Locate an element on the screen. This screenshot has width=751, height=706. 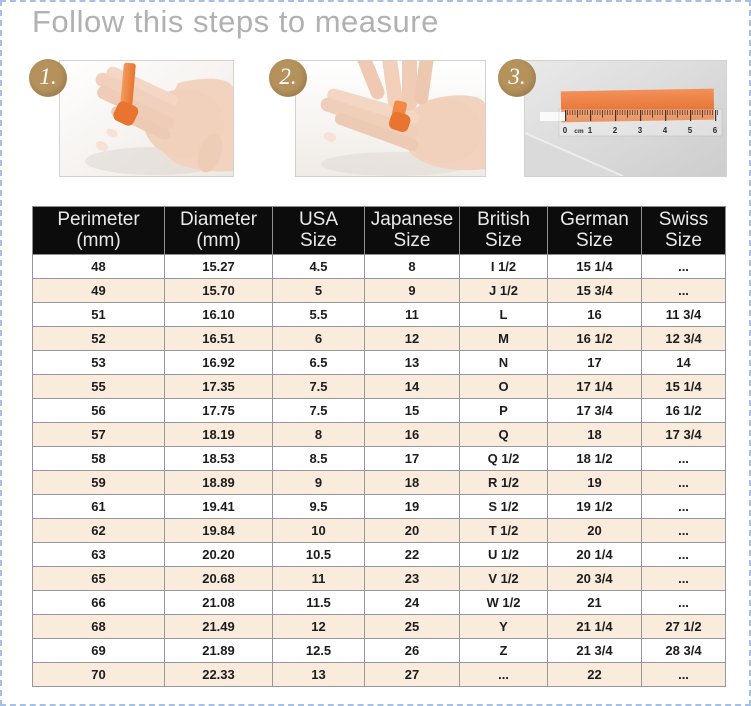
table-cell: 51 is located at coordinates (98, 314).